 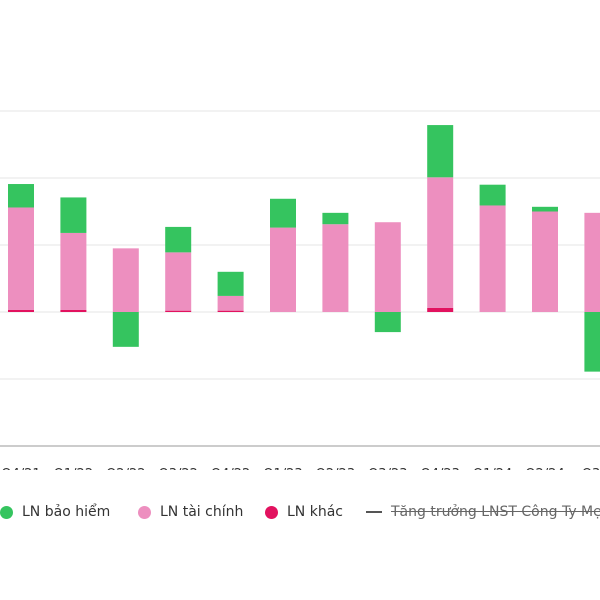 What do you see at coordinates (144, 512) in the screenshot?
I see `legend-swatch-ln-tai-chinh` at bounding box center [144, 512].